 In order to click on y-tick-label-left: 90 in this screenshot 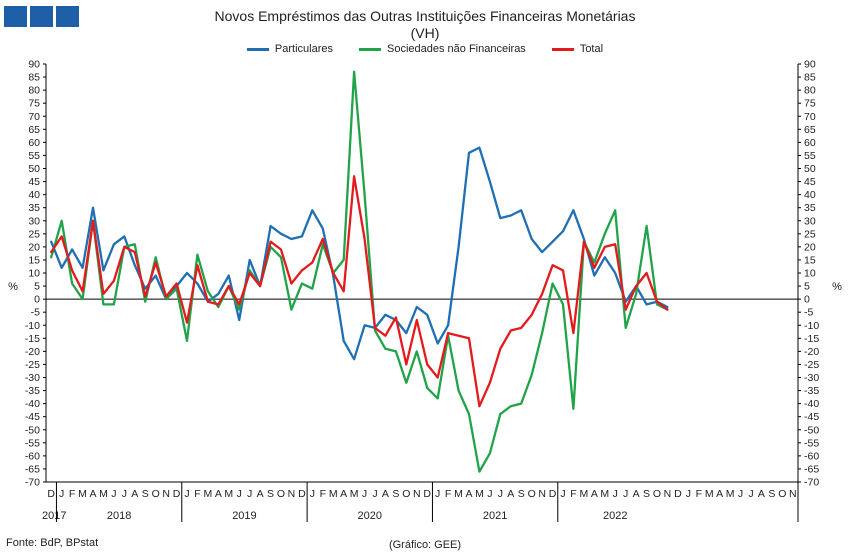, I will do `click(34, 65)`.